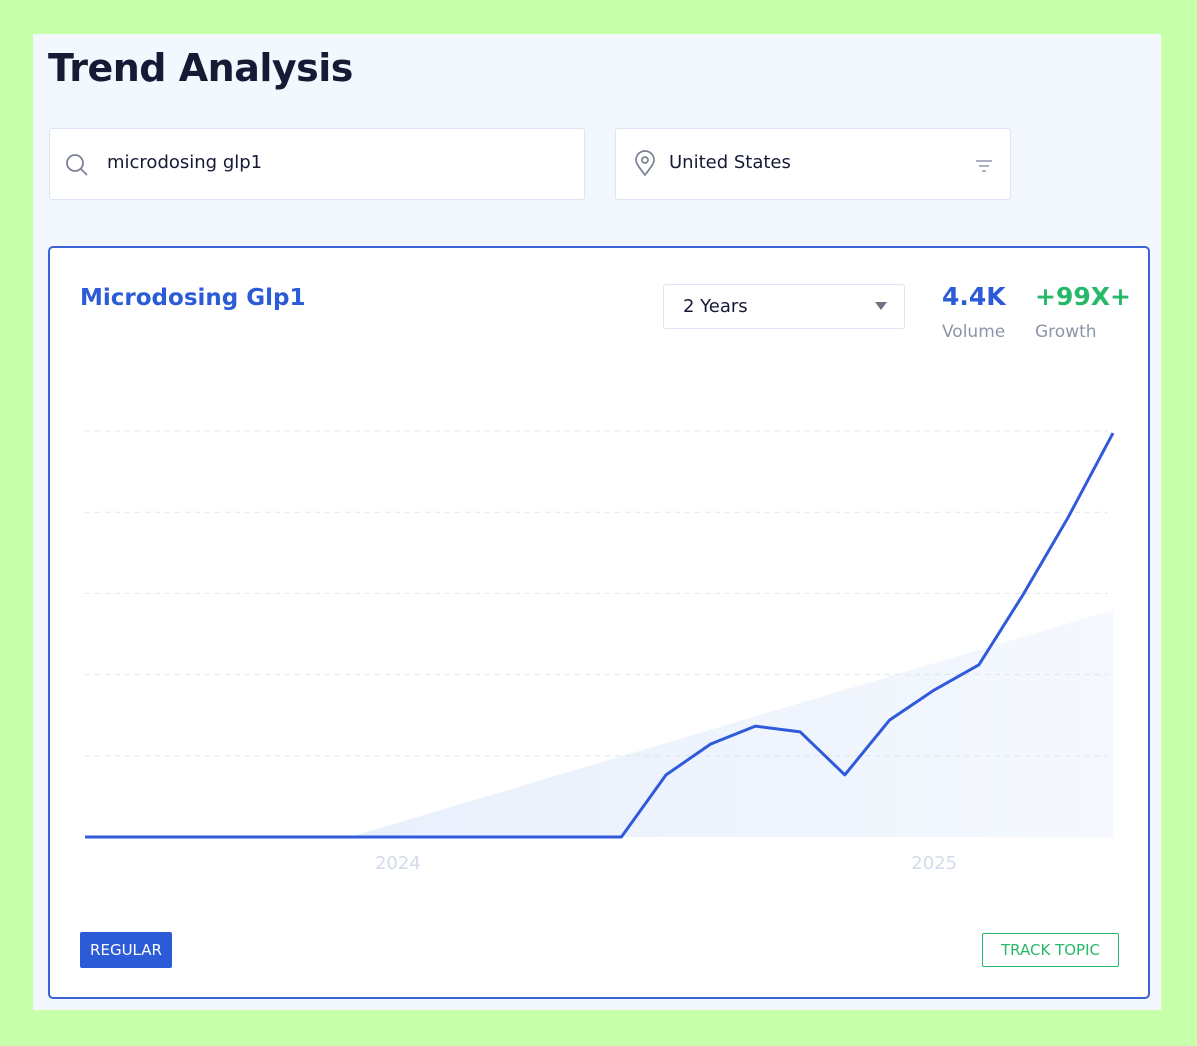 The width and height of the screenshot is (1197, 1046). Describe the element at coordinates (881, 306) in the screenshot. I see `dropdown-caret` at that location.